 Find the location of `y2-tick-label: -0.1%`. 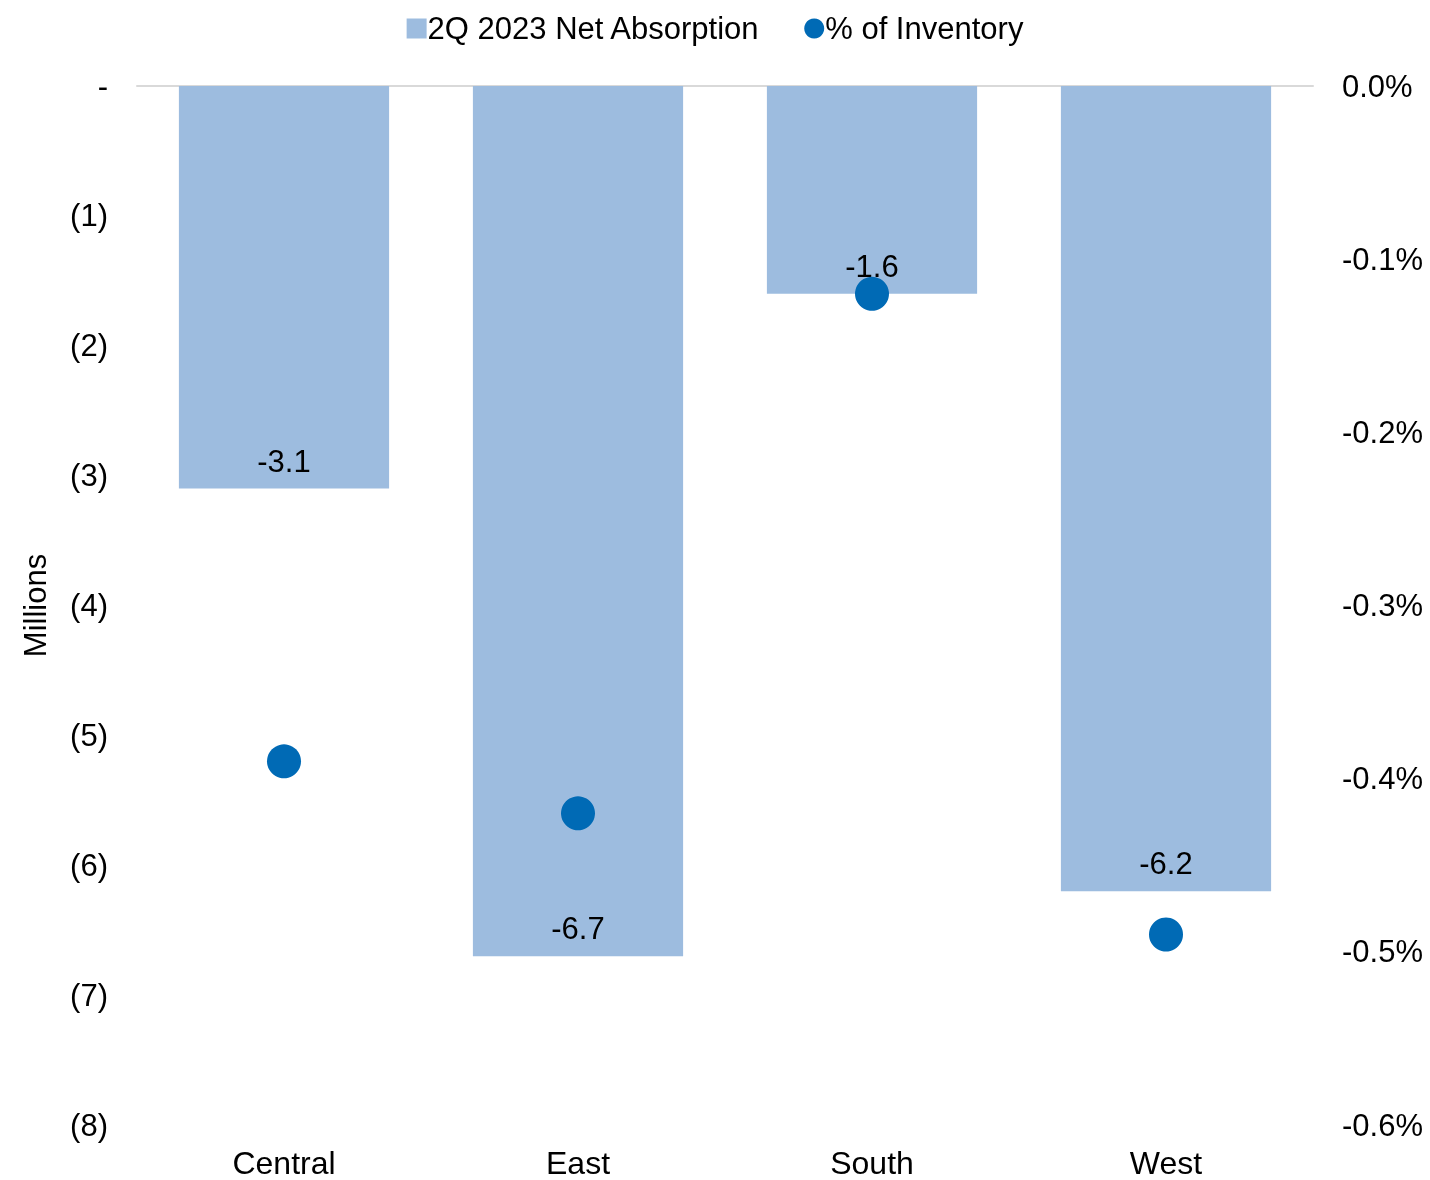

y2-tick-label: -0.1% is located at coordinates (1382, 259).